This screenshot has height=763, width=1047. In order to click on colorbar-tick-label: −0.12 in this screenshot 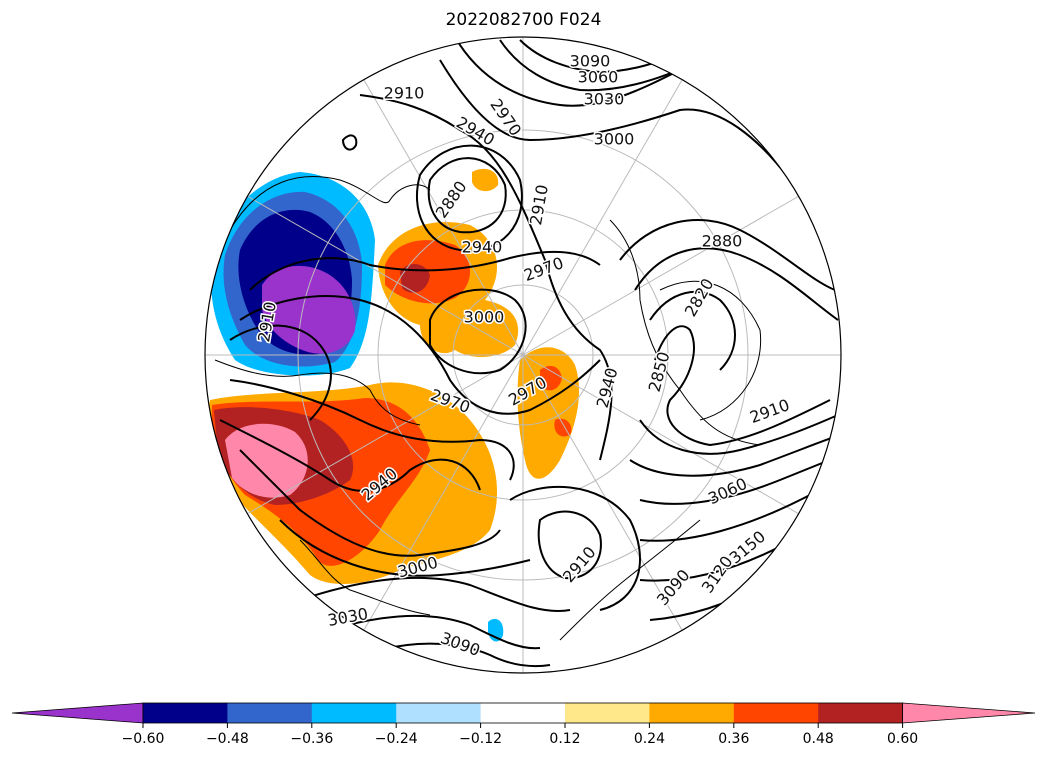, I will do `click(480, 739)`.